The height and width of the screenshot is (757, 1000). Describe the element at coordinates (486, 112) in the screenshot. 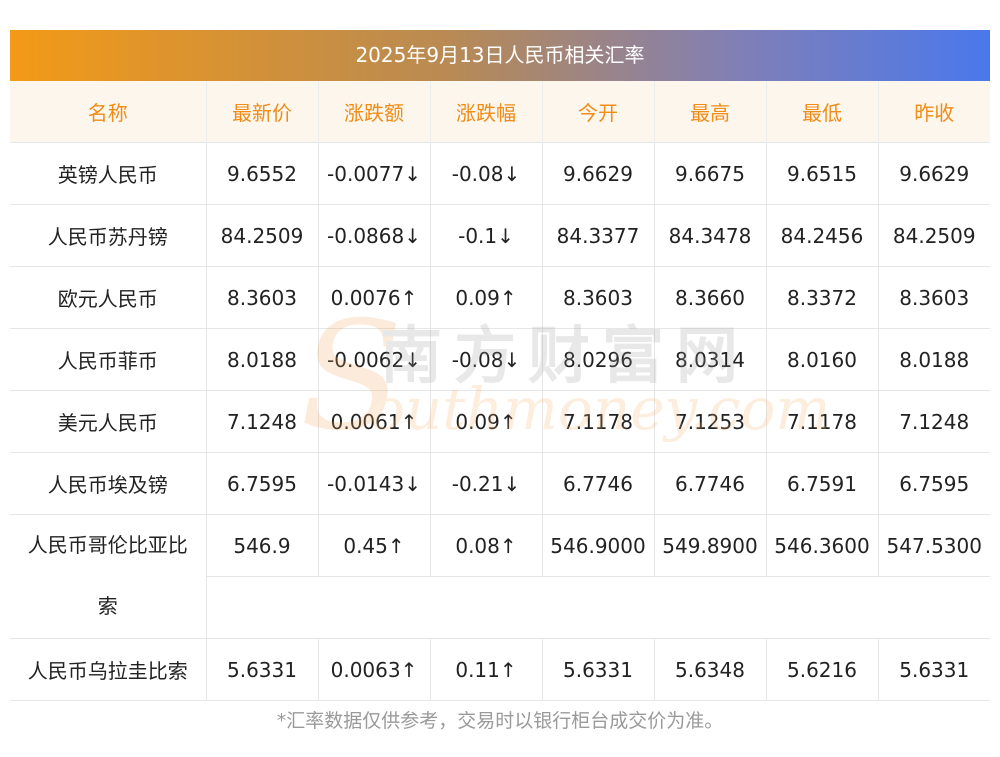

I see `header-change-pct: 涨跌幅` at that location.